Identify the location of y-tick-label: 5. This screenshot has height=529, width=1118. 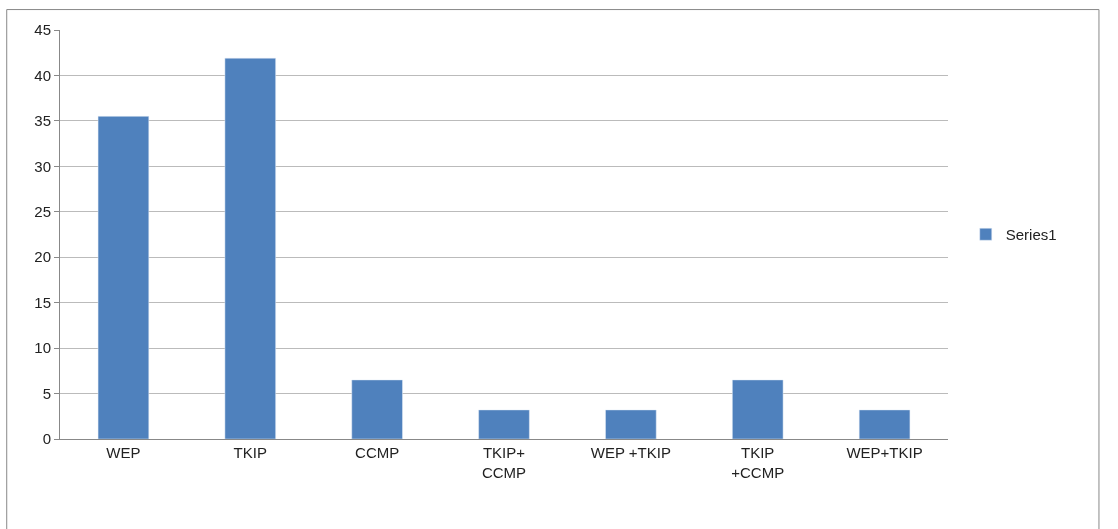
(46, 393).